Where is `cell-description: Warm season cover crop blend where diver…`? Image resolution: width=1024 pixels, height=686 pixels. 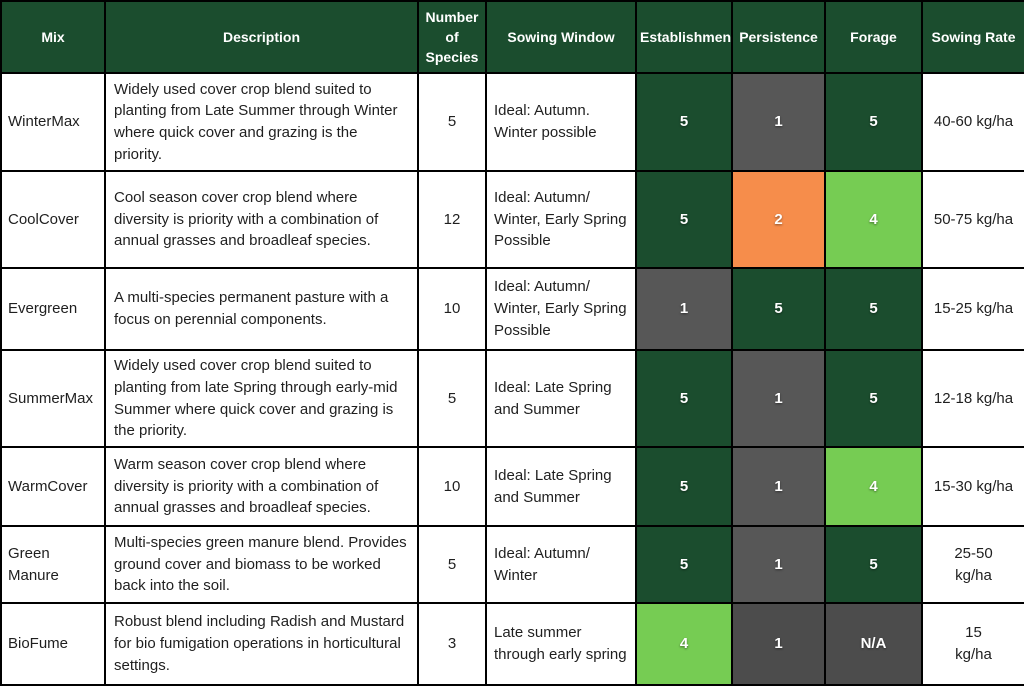
cell-description: Warm season cover crop blend where diver… is located at coordinates (261, 486).